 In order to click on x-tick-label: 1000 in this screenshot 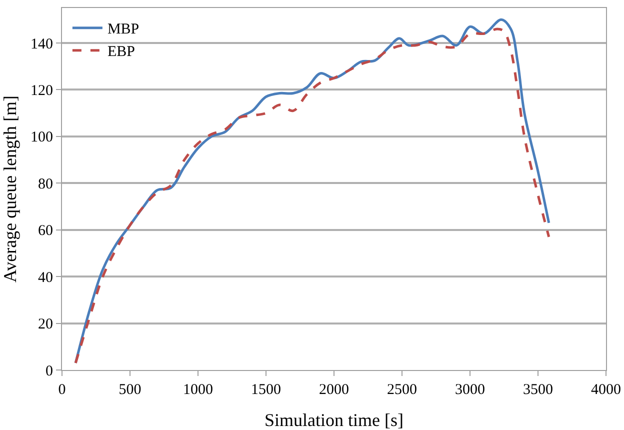, I will do `click(198, 390)`.